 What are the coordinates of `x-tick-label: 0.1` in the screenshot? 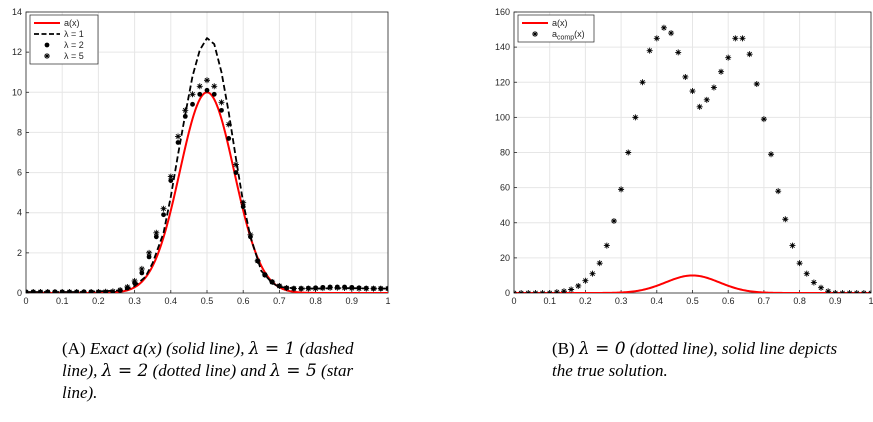 It's located at (549, 300).